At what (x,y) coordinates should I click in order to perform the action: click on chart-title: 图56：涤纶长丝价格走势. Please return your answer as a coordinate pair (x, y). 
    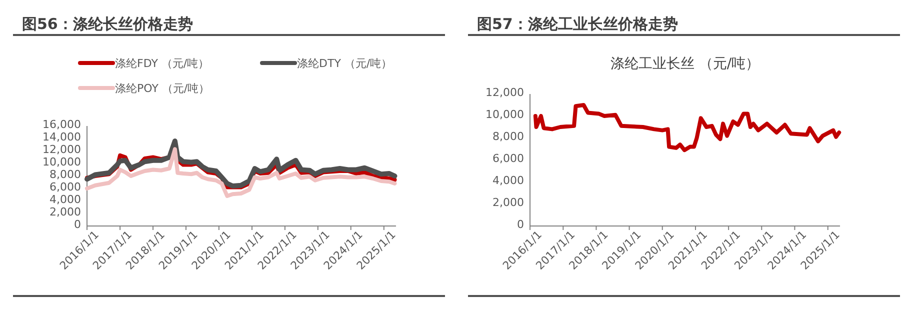
    Looking at the image, I should click on (107, 24).